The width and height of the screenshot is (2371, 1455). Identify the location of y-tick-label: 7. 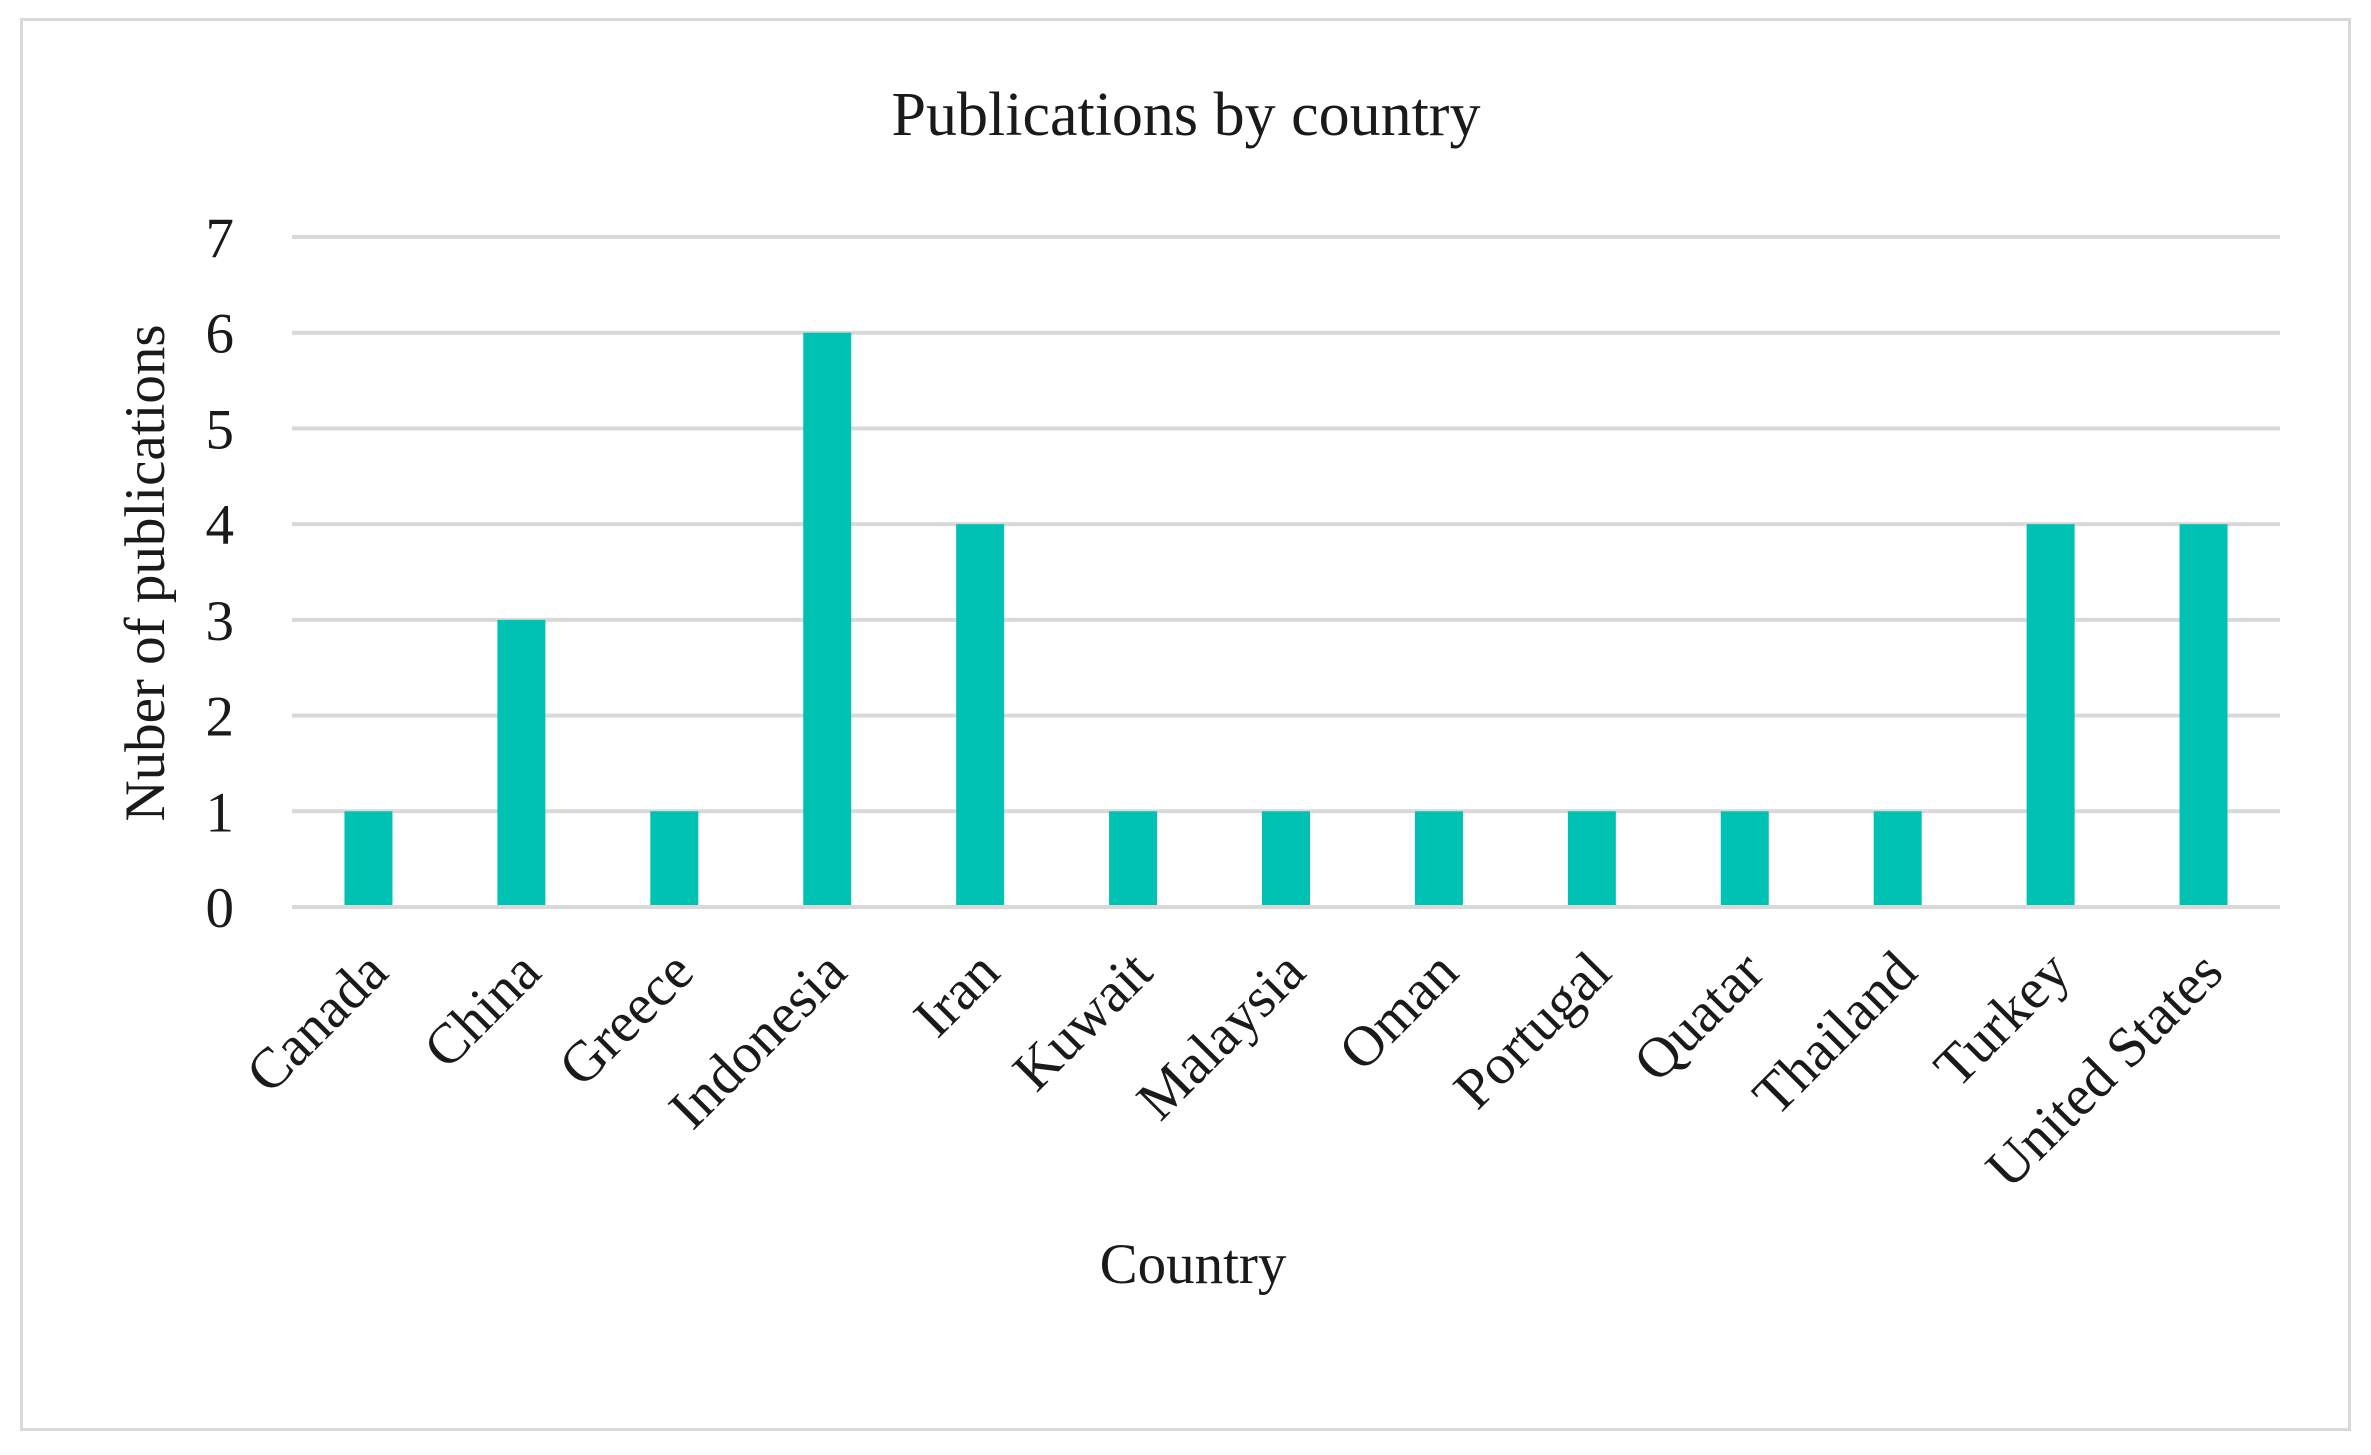
(220, 238).